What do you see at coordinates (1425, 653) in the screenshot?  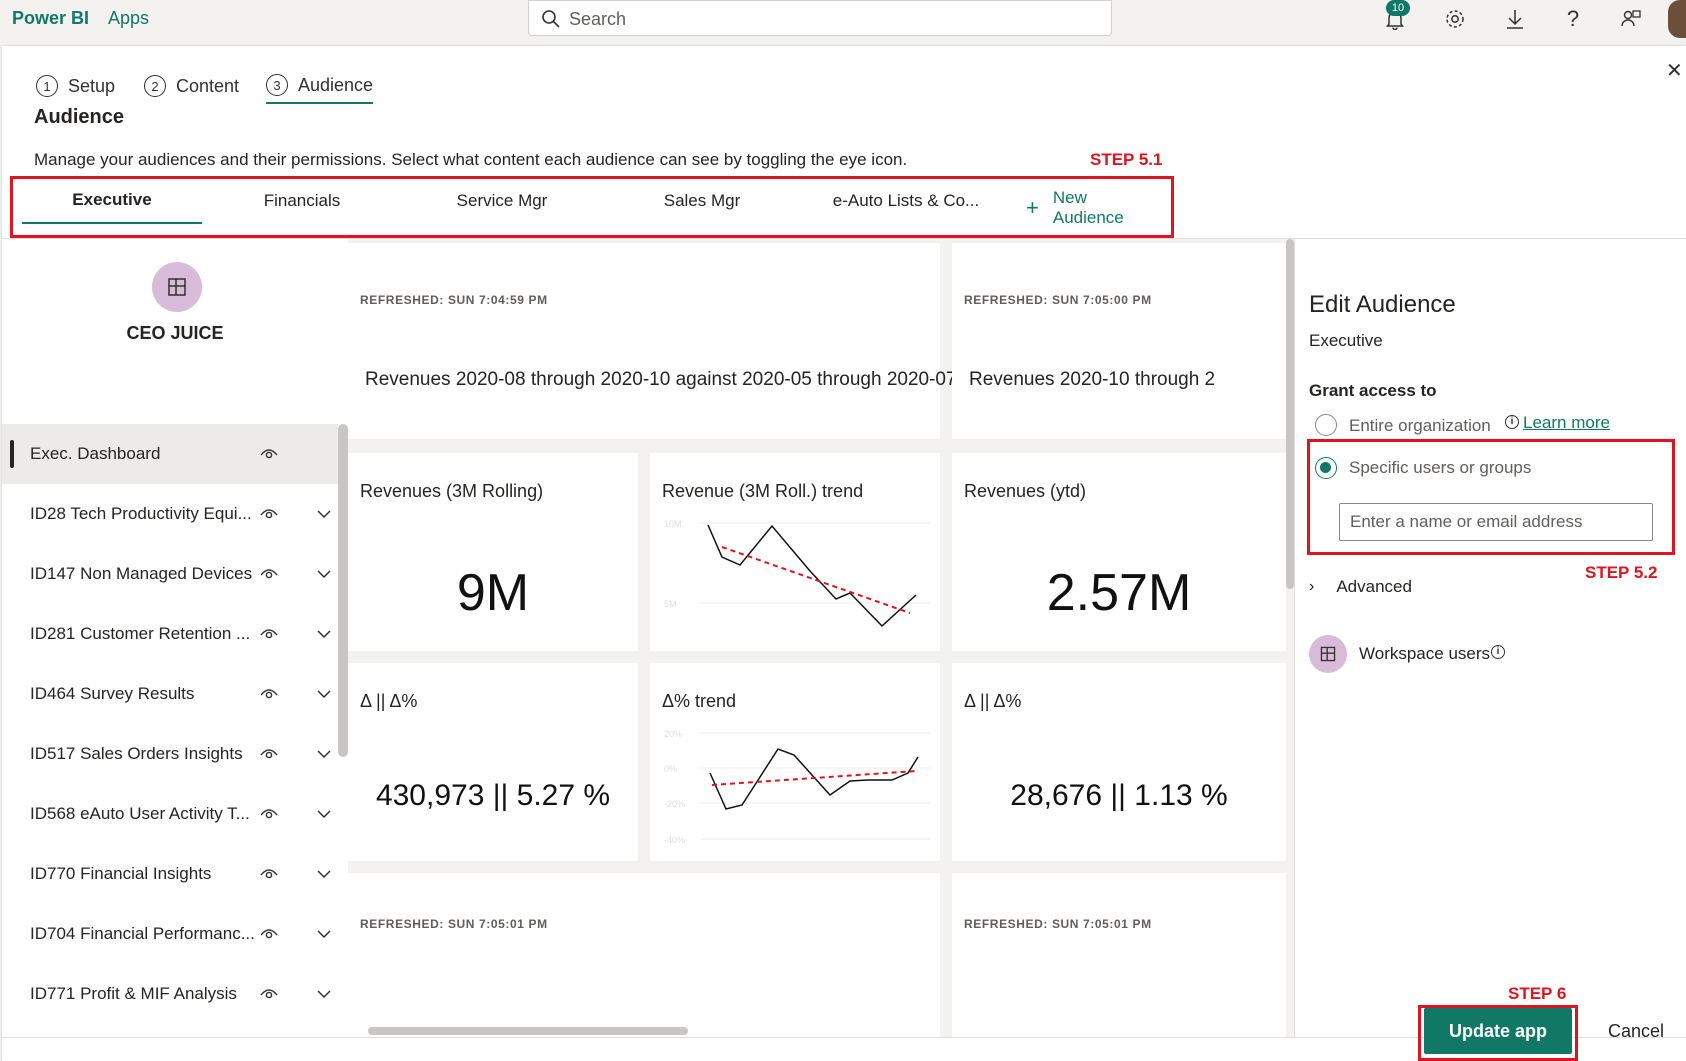 I see `workspace-users-label: Workspace users` at bounding box center [1425, 653].